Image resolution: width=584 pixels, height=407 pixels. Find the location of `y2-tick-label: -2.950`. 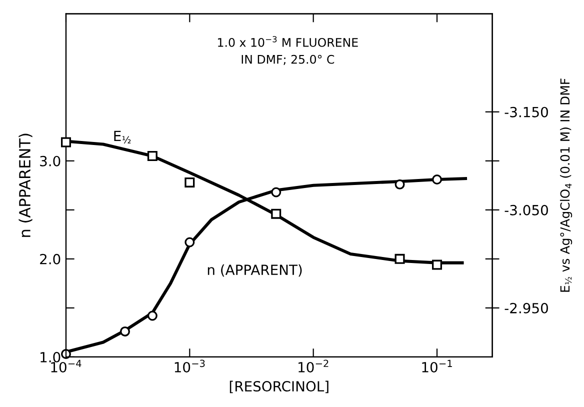

y2-tick-label: -2.950 is located at coordinates (526, 308).